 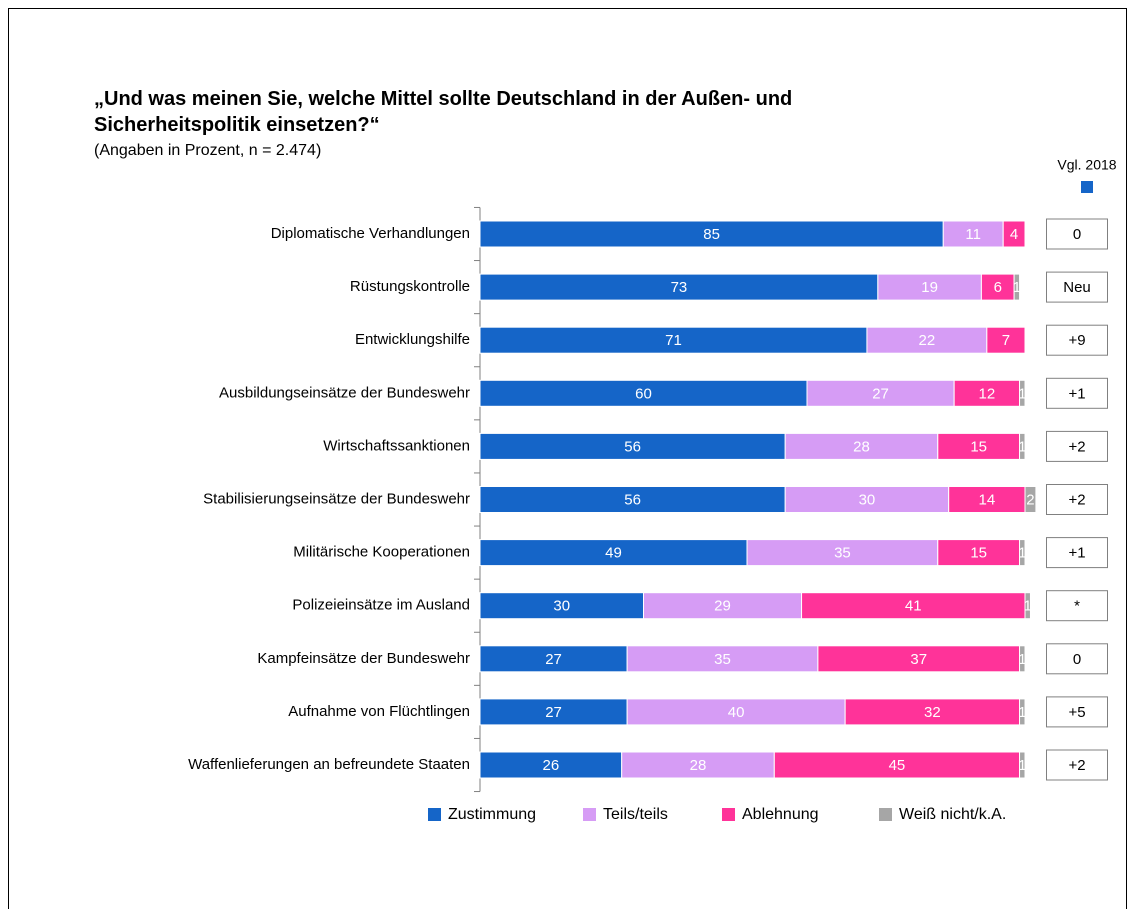 I want to click on data-label: 40, so click(x=736, y=712).